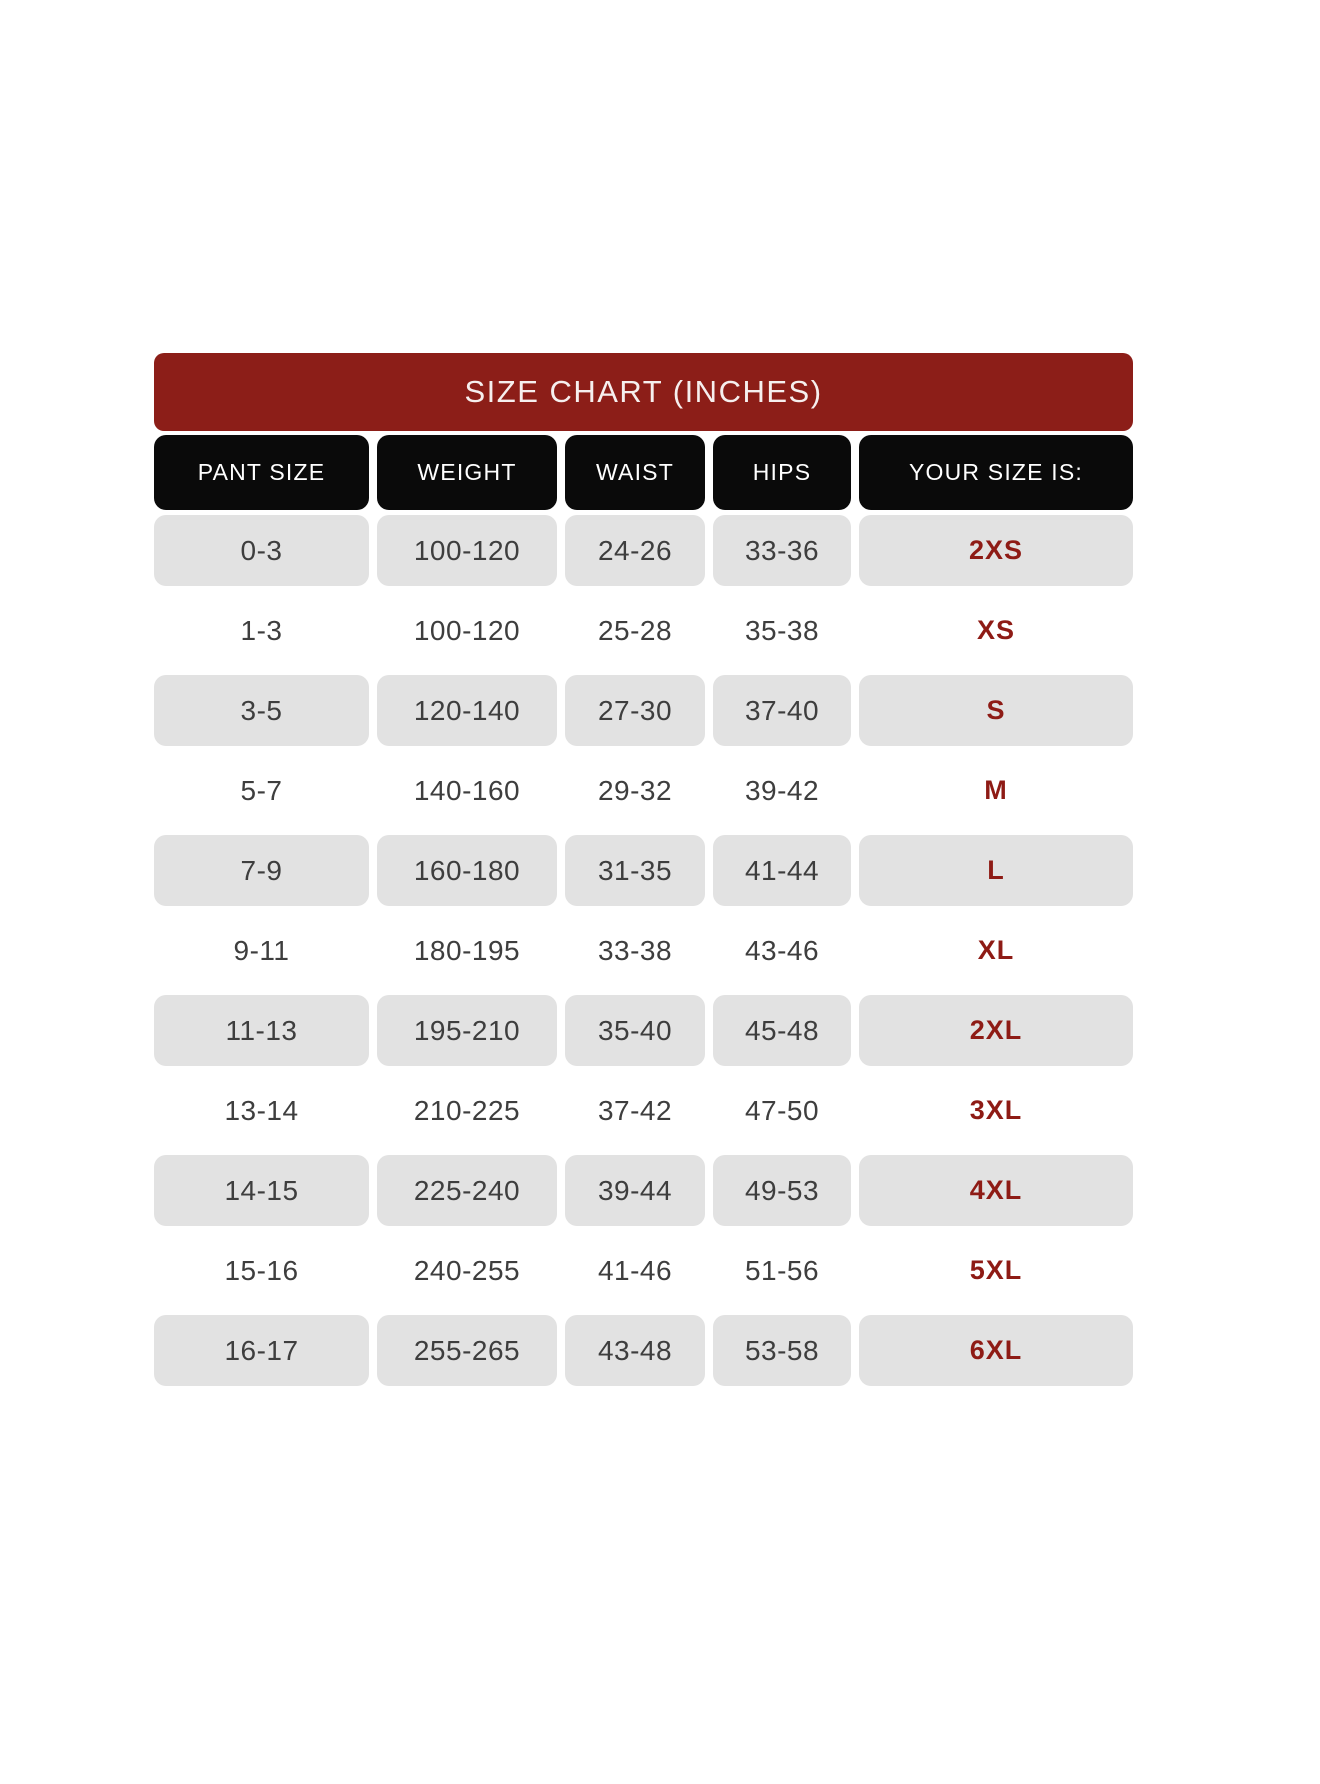 This screenshot has height=1784, width=1320. Describe the element at coordinates (261, 472) in the screenshot. I see `header-cell-pant-size: PANT SIZE` at that location.